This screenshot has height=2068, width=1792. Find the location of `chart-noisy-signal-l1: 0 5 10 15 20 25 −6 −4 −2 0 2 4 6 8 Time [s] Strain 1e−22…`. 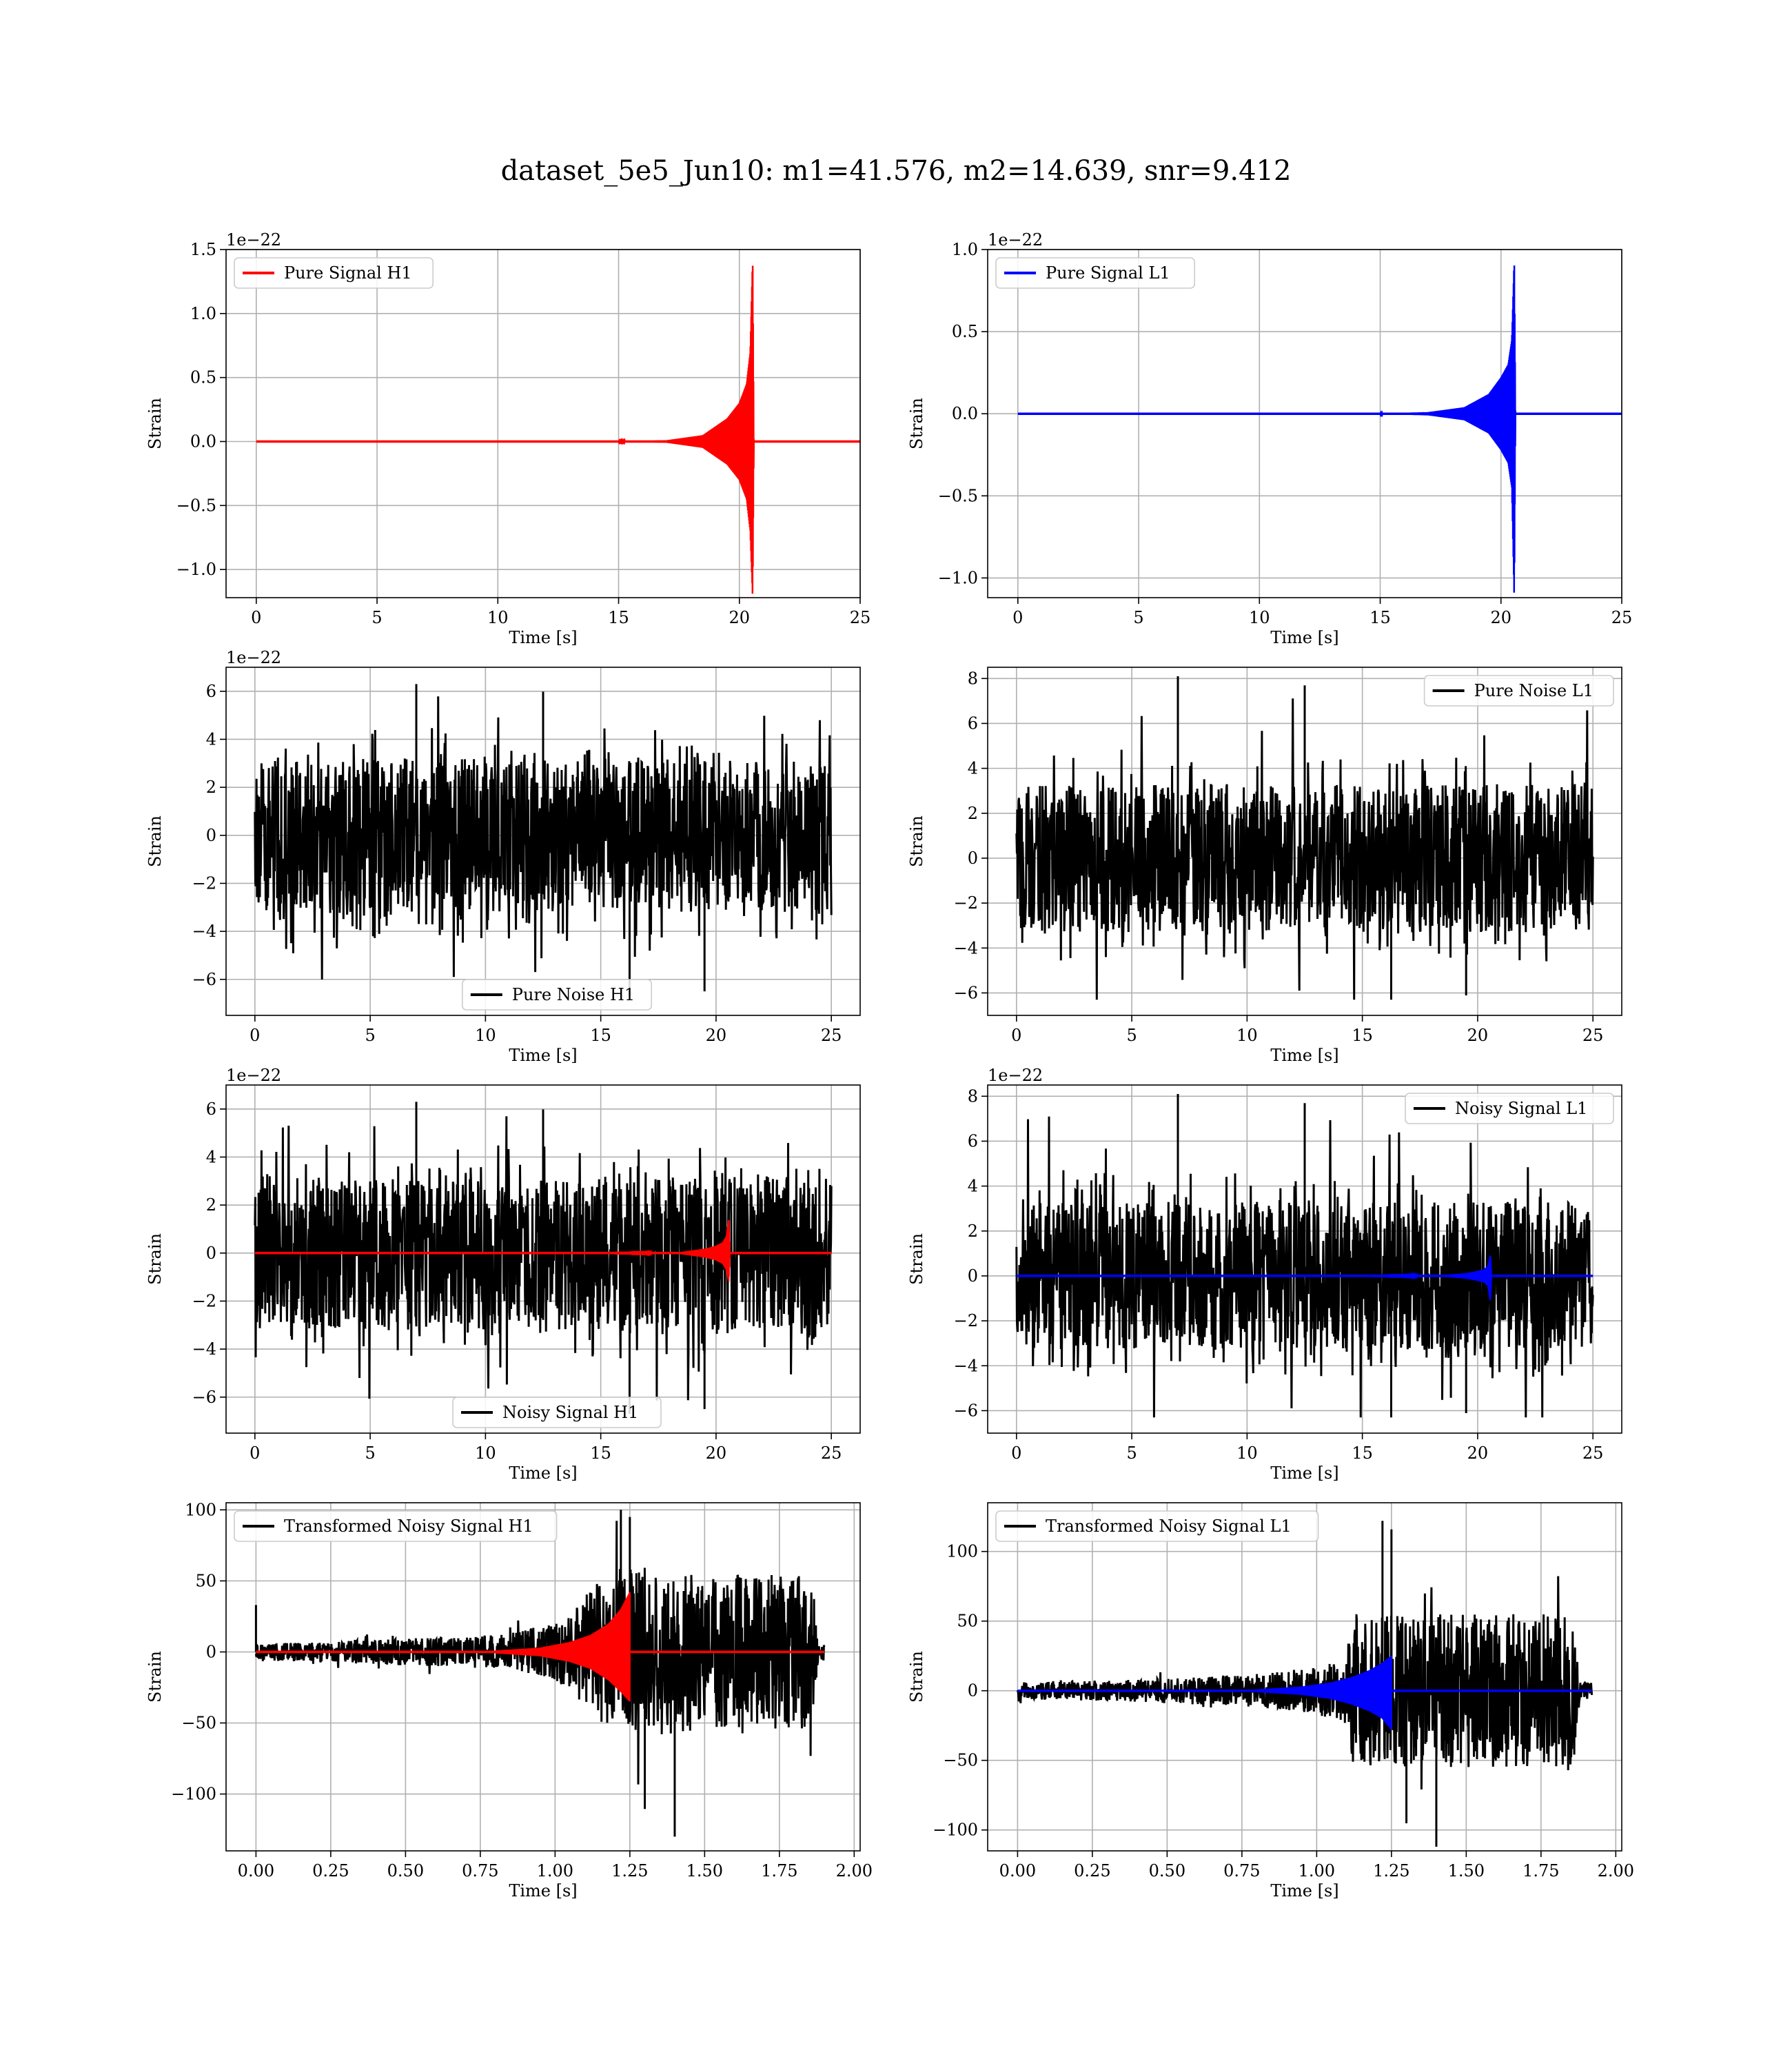

chart-noisy-signal-l1: 0 5 10 15 20 25 −6 −4 −2 0 2 4 6 8 Time [s] Strain 1e−22… is located at coordinates (1264, 1274).